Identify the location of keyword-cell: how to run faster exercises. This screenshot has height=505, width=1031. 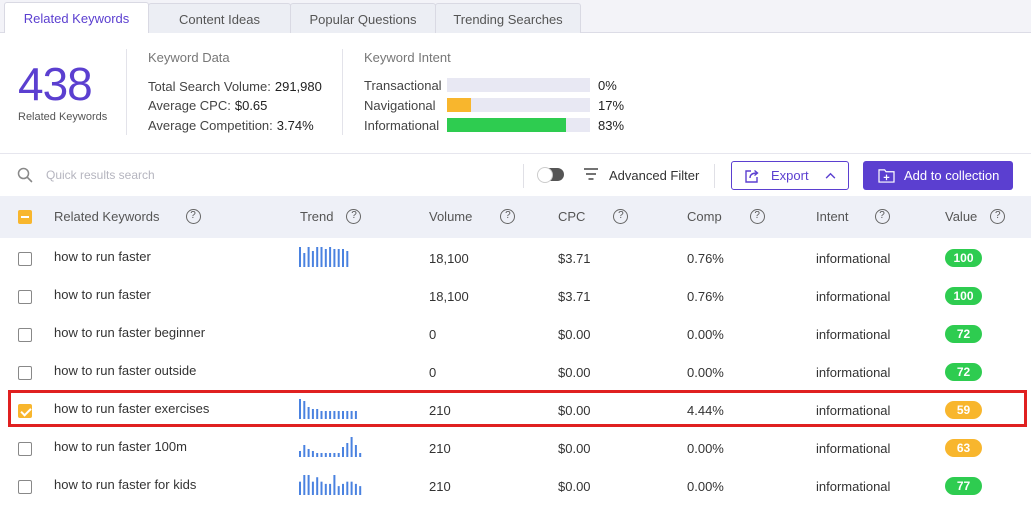
(132, 408).